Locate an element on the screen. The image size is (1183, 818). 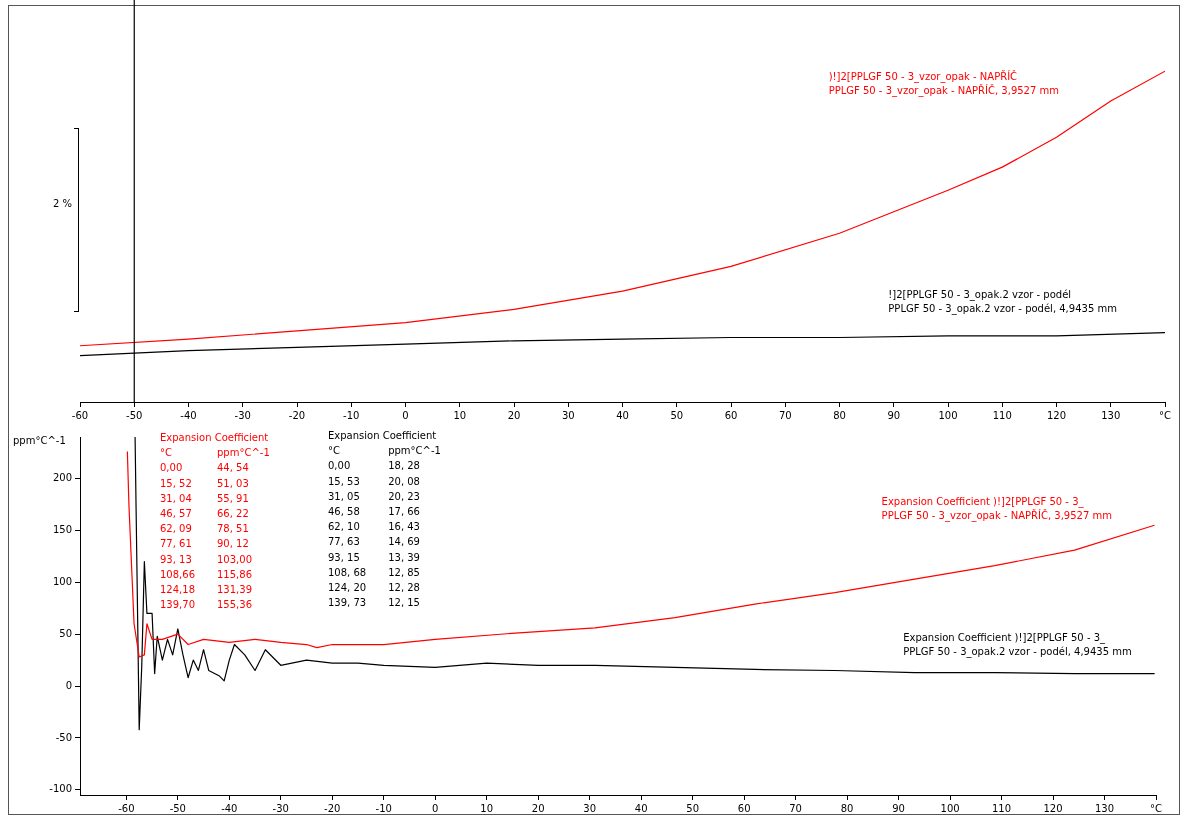
y-axis-title: ppm°C^-1 is located at coordinates (39, 440).